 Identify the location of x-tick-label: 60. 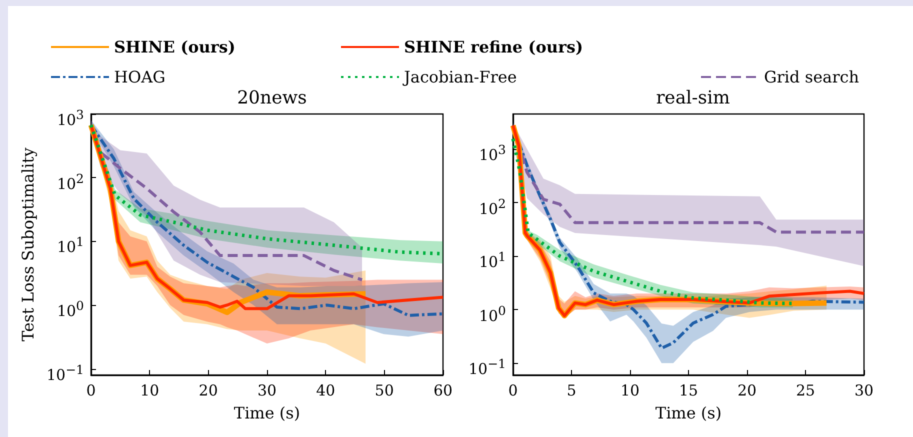
(443, 391).